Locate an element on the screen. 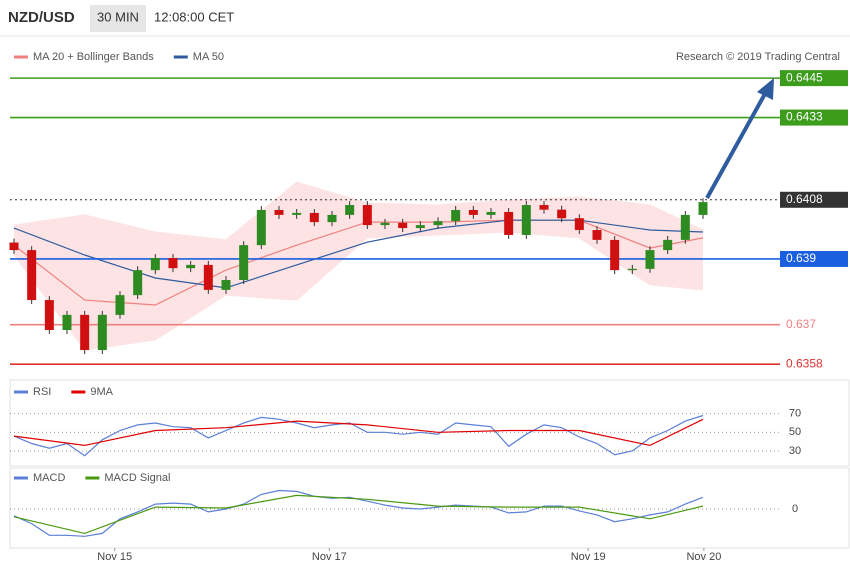 The image size is (850, 576). y-tick-label: 0 is located at coordinates (795, 509).